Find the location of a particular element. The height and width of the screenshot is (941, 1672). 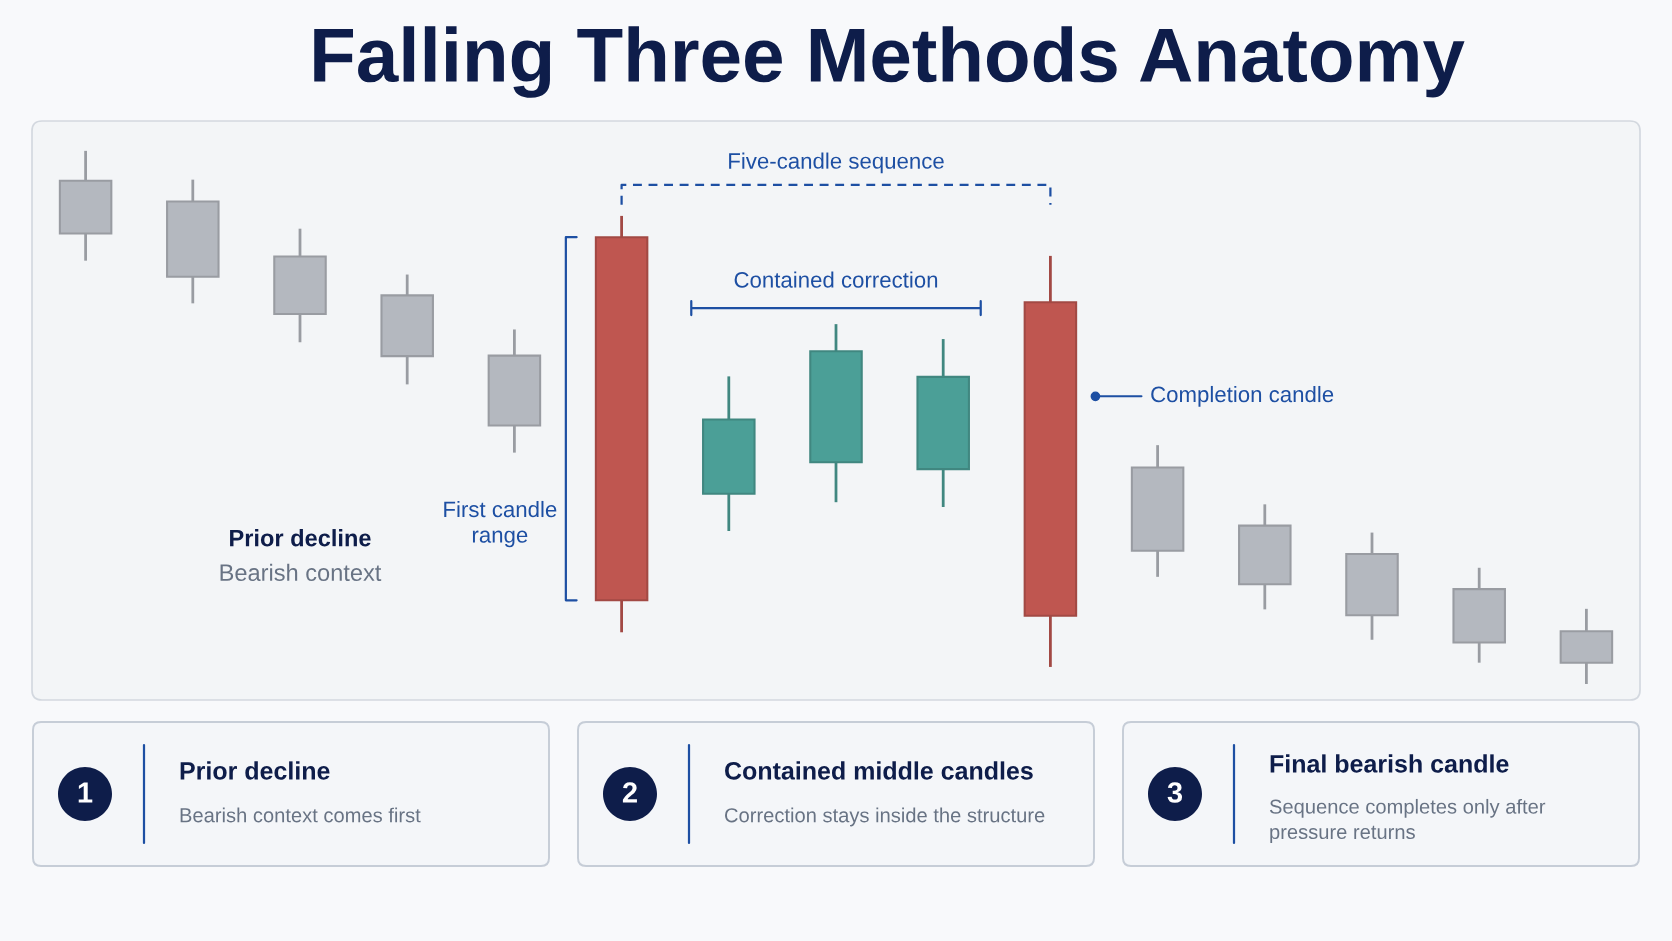

annotation: Prior decline is located at coordinates (300, 538).